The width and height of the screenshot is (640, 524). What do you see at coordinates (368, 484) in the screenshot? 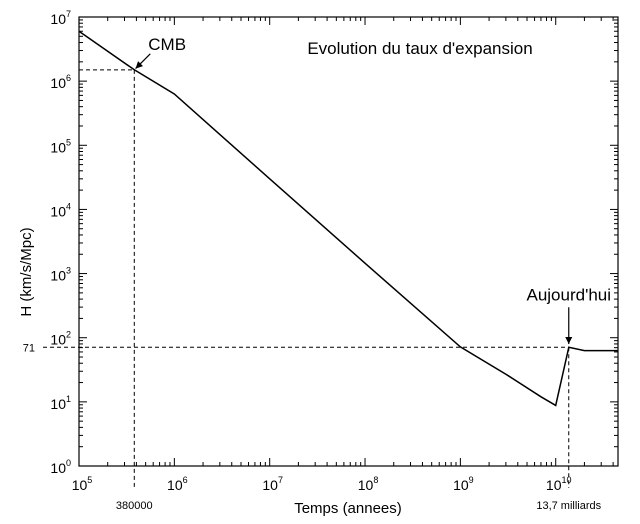
I see `x-tick-label: 10⁸` at bounding box center [368, 484].